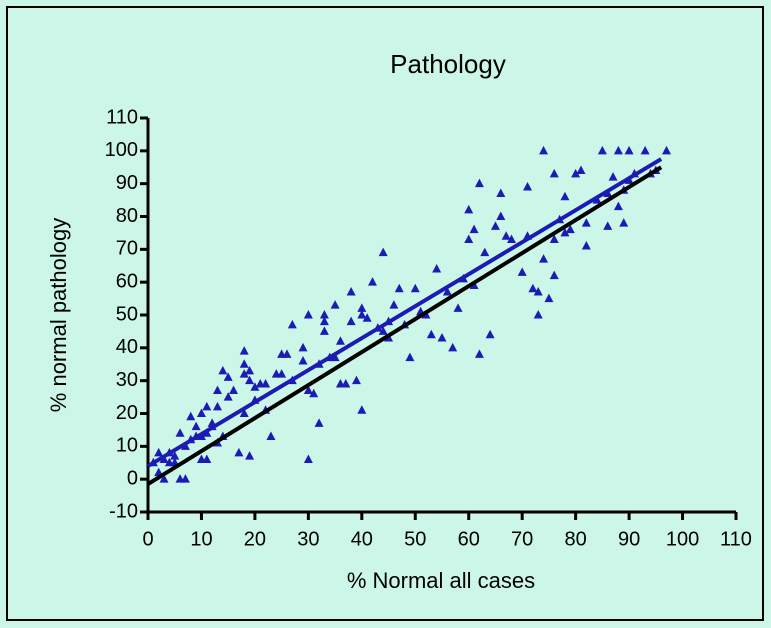 The height and width of the screenshot is (628, 771). What do you see at coordinates (127, 413) in the screenshot?
I see `y-tick-label: 20` at bounding box center [127, 413].